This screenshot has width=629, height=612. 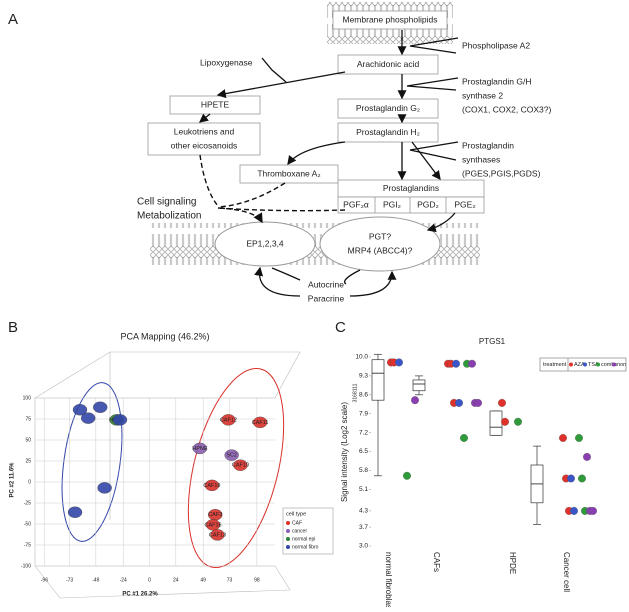 I want to click on node-label: Arachidonic acid, so click(x=388, y=64).